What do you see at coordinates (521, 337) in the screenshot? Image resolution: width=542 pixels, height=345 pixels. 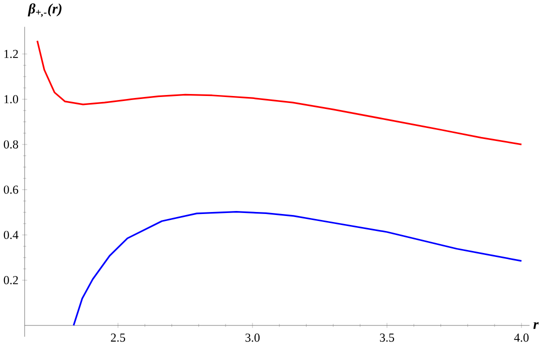 I see `x-tick-label: 4.0` at bounding box center [521, 337].